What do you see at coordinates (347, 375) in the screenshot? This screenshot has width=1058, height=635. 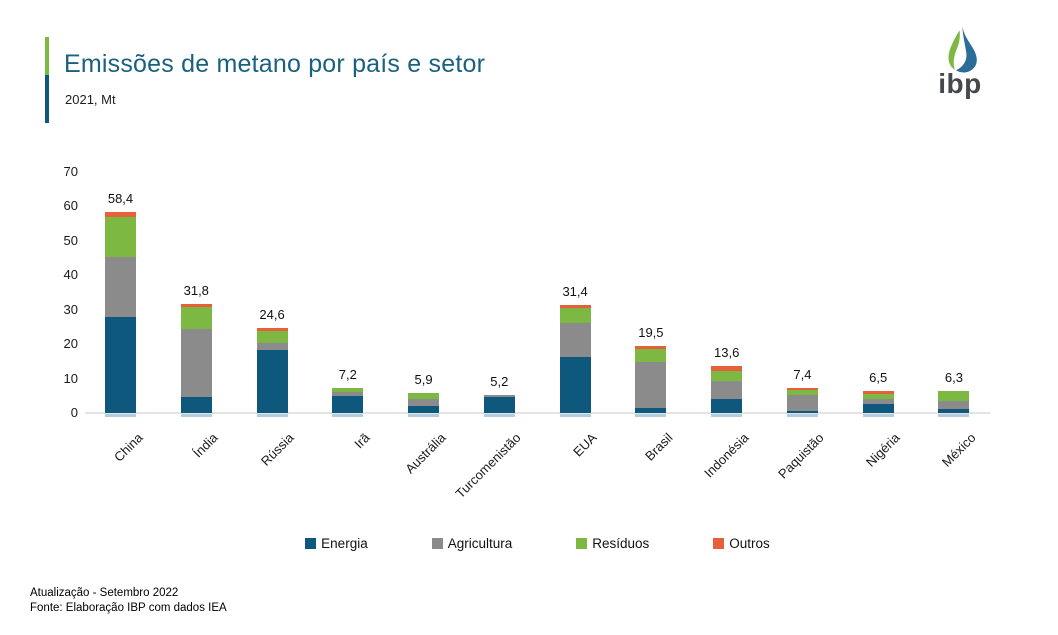 I see `bar-total-label: 7,2` at bounding box center [347, 375].